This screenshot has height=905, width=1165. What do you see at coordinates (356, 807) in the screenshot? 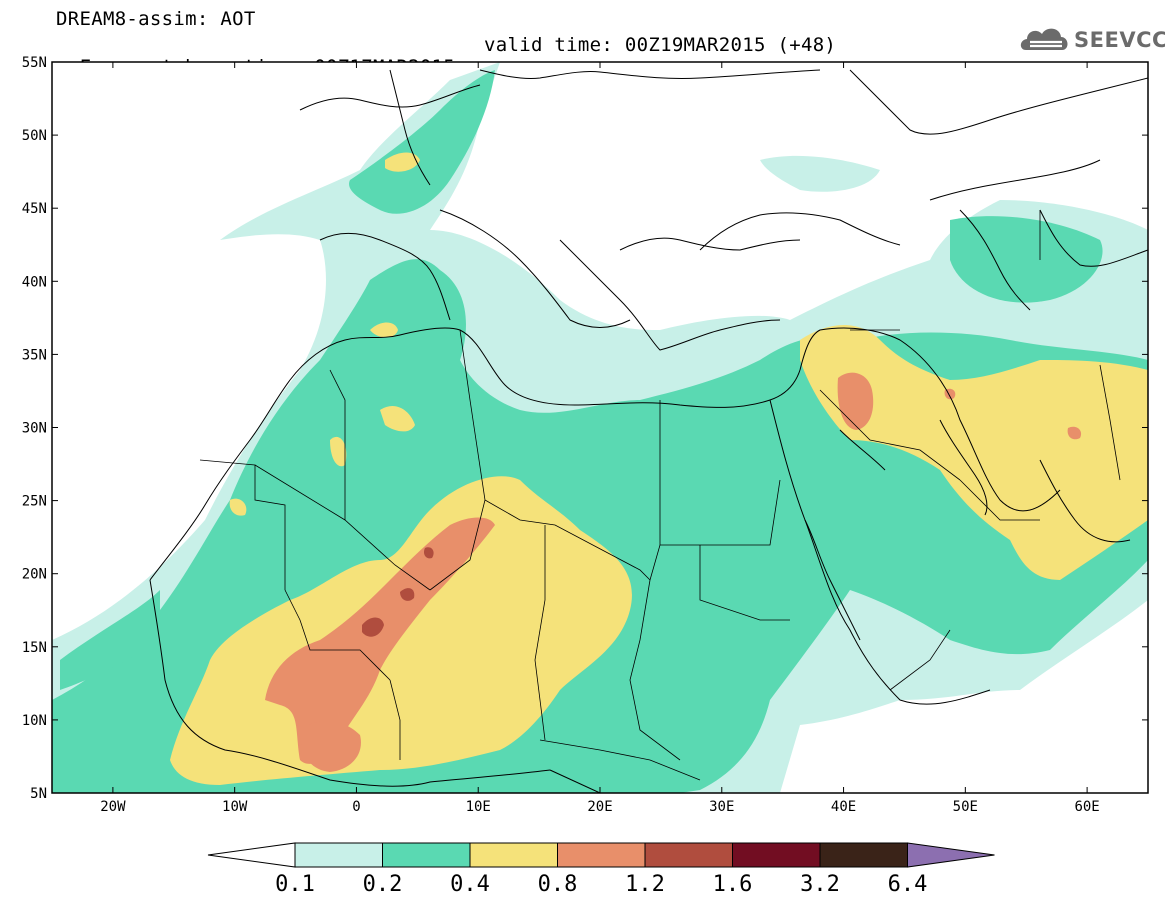
I see `lon-tick-label: 0` at bounding box center [356, 807].